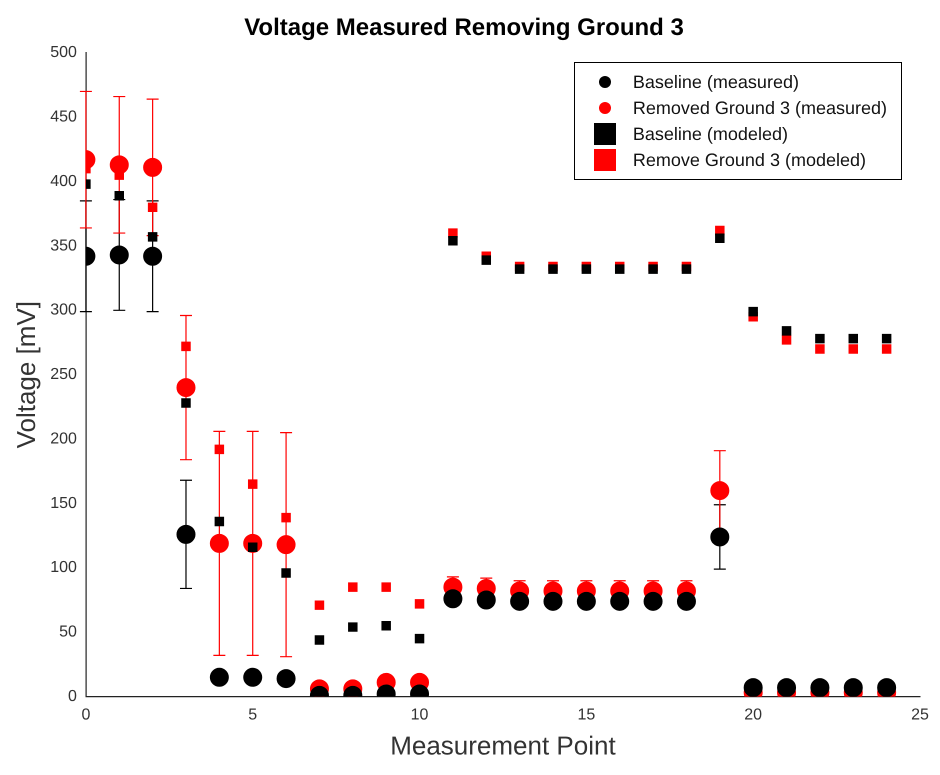 This screenshot has height=775, width=940. I want to click on y-tick-label: 200, so click(63, 439).